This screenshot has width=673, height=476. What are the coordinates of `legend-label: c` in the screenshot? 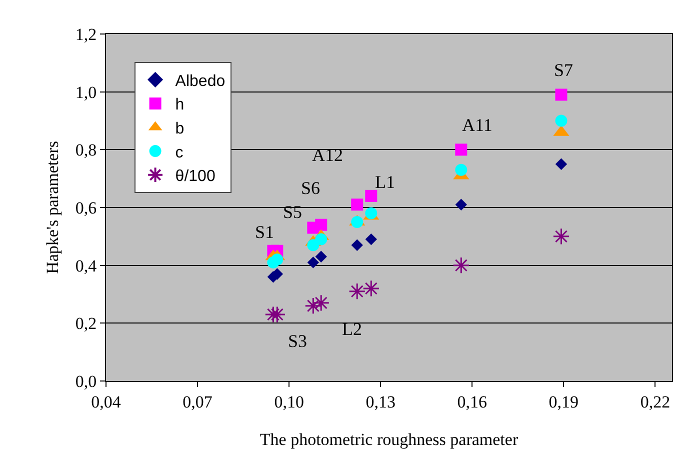 It's located at (179, 153).